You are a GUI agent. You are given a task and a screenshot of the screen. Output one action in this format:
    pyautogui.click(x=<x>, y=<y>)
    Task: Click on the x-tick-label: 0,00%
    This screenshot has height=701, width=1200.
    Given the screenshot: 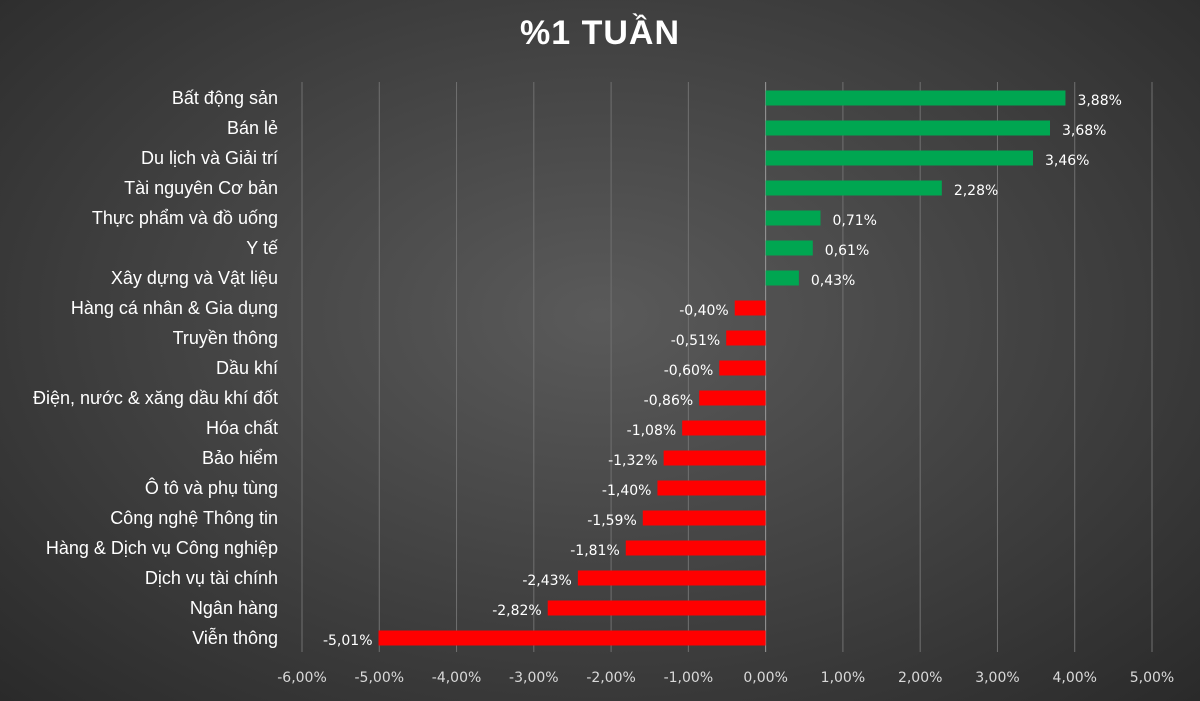 What is the action you would take?
    pyautogui.click(x=765, y=678)
    